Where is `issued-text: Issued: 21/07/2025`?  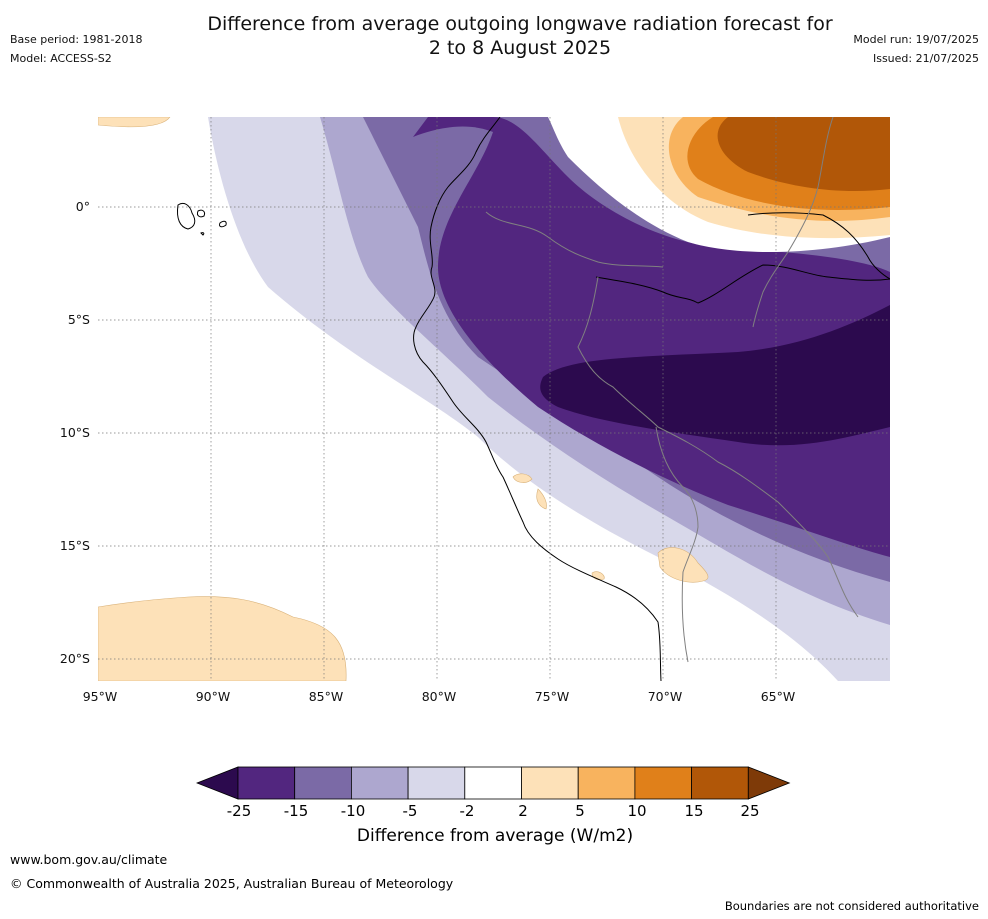 issued-text: Issued: 21/07/2025 is located at coordinates (925, 58).